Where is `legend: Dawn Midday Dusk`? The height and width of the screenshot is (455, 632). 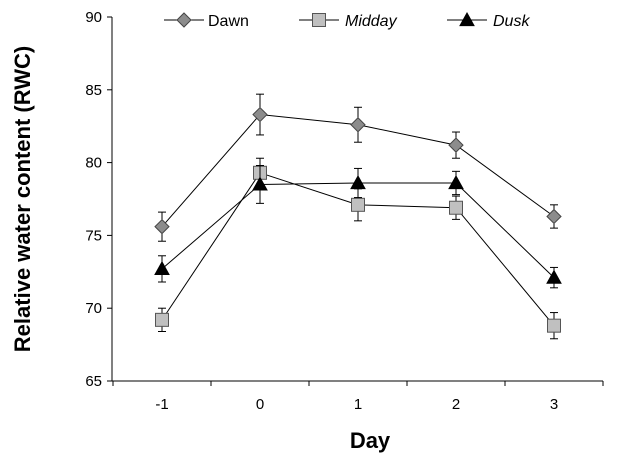
legend: Dawn Midday Dusk is located at coordinates (347, 20).